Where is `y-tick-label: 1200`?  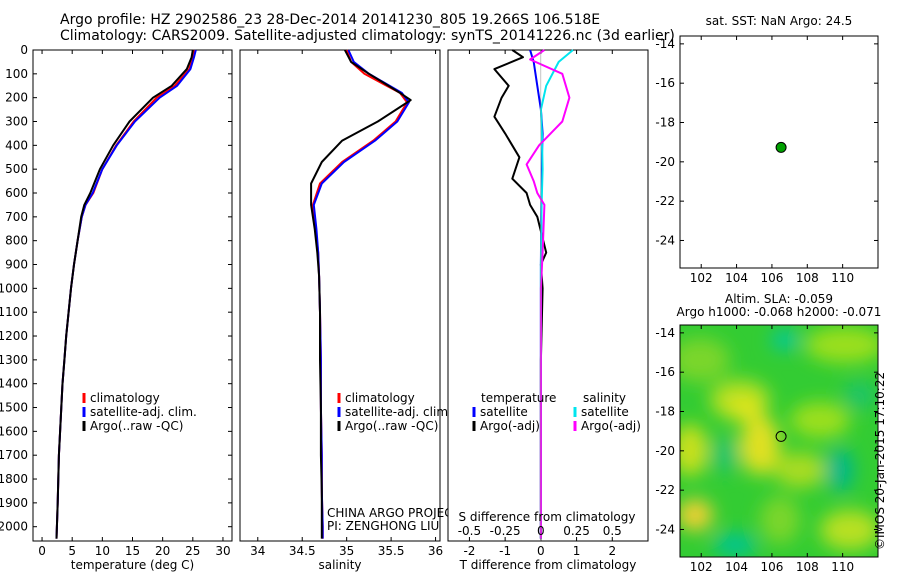 y-tick-label: 1200 is located at coordinates (14, 336).